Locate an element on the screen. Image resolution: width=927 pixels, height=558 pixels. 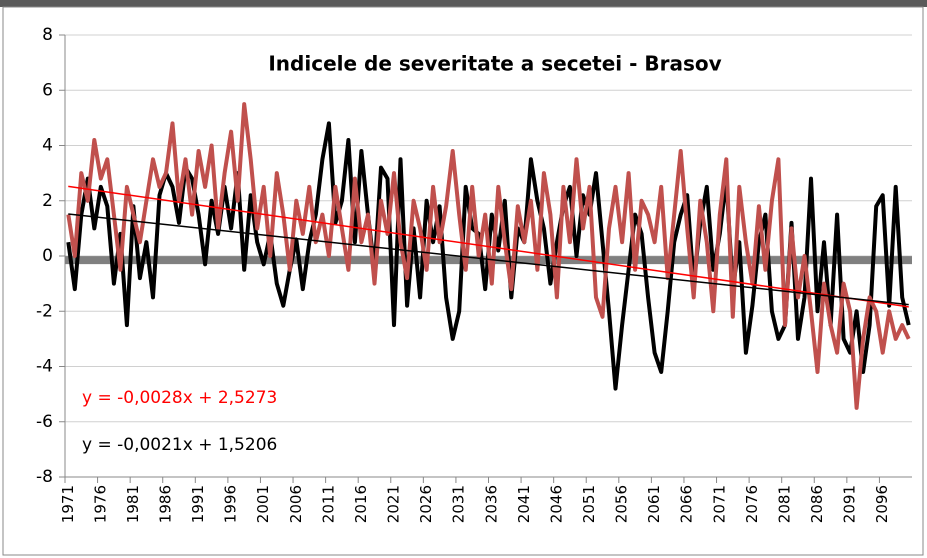
x-tick-label: 1986 is located at coordinates (165, 504).